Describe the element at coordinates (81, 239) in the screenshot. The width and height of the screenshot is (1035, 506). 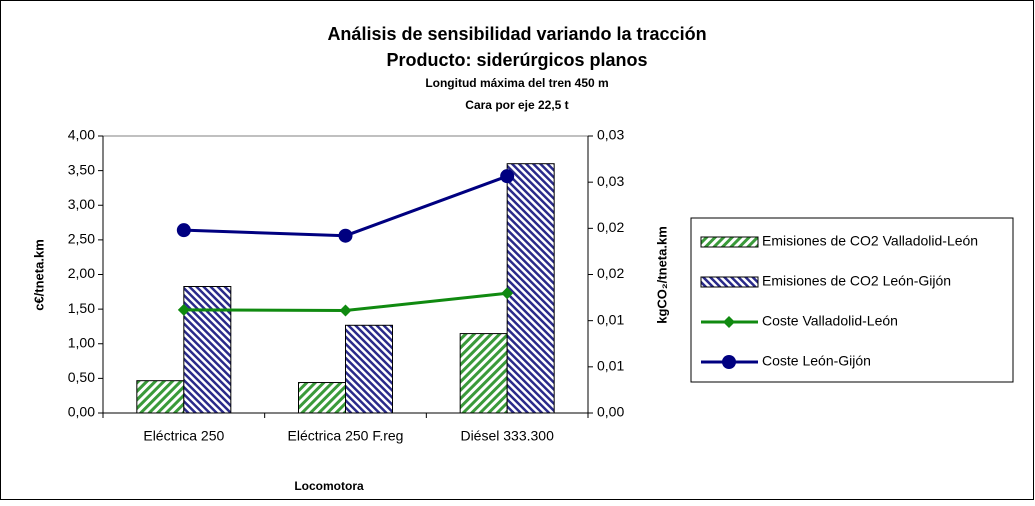
I see `y-tick-label: 2,50` at that location.